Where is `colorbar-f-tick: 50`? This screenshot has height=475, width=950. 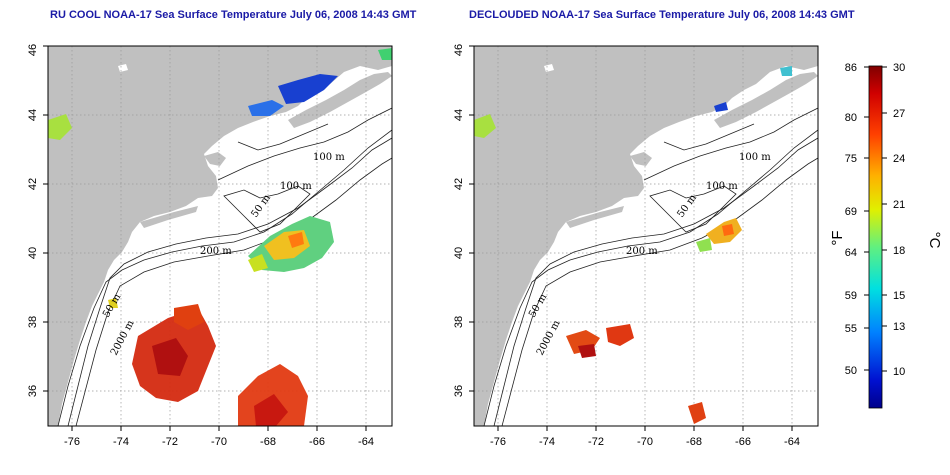 colorbar-f-tick: 50 is located at coordinates (851, 371).